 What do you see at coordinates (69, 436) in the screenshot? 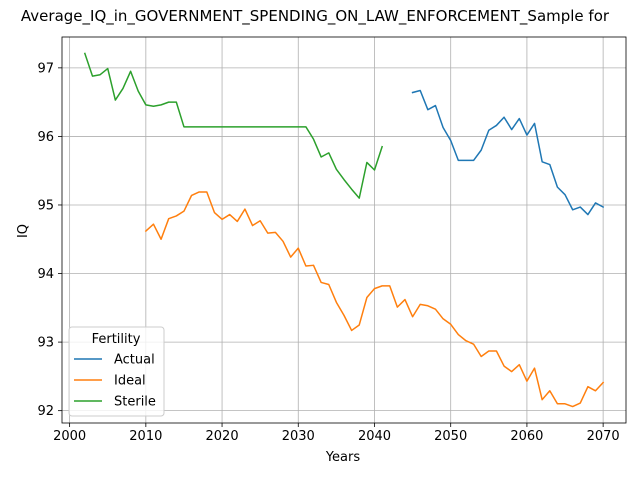
I see `x-tick-label: 2000` at bounding box center [69, 436].